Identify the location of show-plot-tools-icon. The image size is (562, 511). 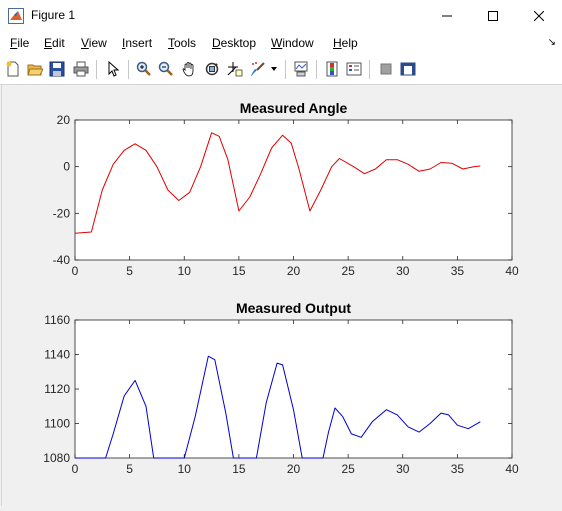
(408, 69).